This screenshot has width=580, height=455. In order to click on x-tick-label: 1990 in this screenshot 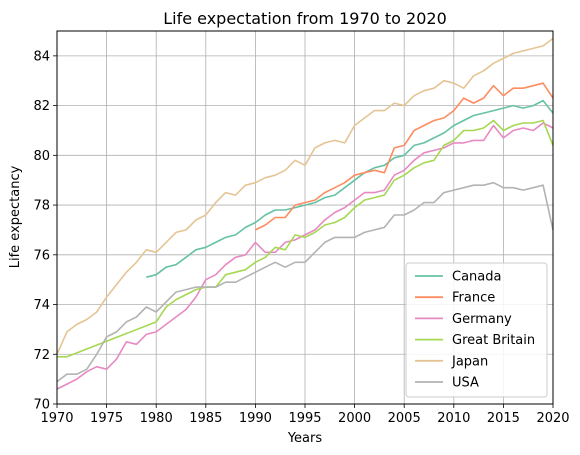, I will do `click(255, 418)`.